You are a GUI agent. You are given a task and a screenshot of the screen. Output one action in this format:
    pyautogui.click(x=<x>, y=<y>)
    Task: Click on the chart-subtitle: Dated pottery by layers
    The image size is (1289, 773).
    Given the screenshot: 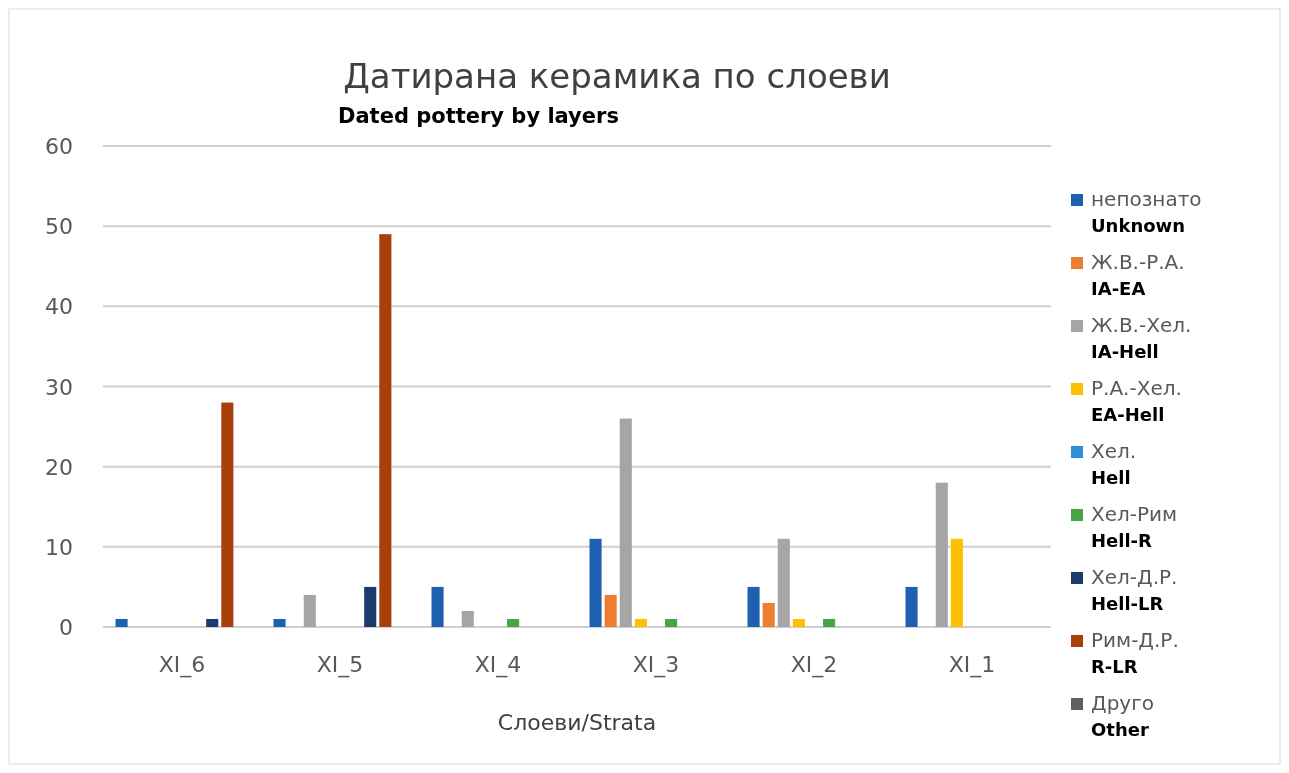 What is the action you would take?
    pyautogui.click(x=478, y=116)
    